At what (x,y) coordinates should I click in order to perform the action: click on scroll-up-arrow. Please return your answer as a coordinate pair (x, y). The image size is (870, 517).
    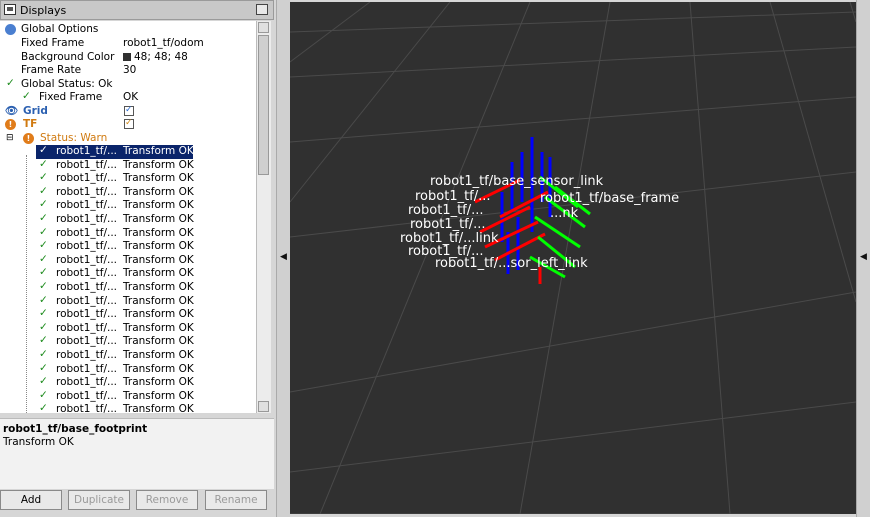
    Looking at the image, I should click on (263, 27).